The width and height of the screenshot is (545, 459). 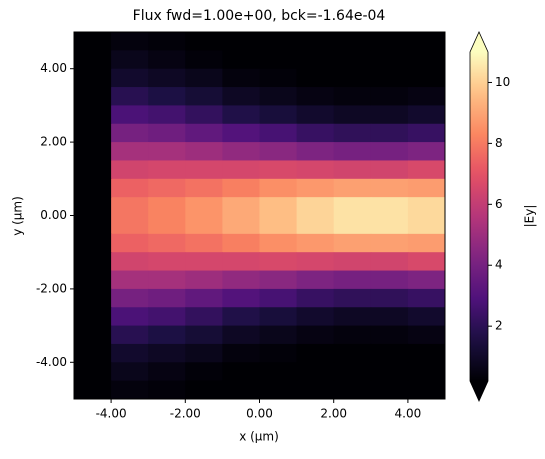 What do you see at coordinates (53, 215) in the screenshot?
I see `y-tick-label: 0.00` at bounding box center [53, 215].